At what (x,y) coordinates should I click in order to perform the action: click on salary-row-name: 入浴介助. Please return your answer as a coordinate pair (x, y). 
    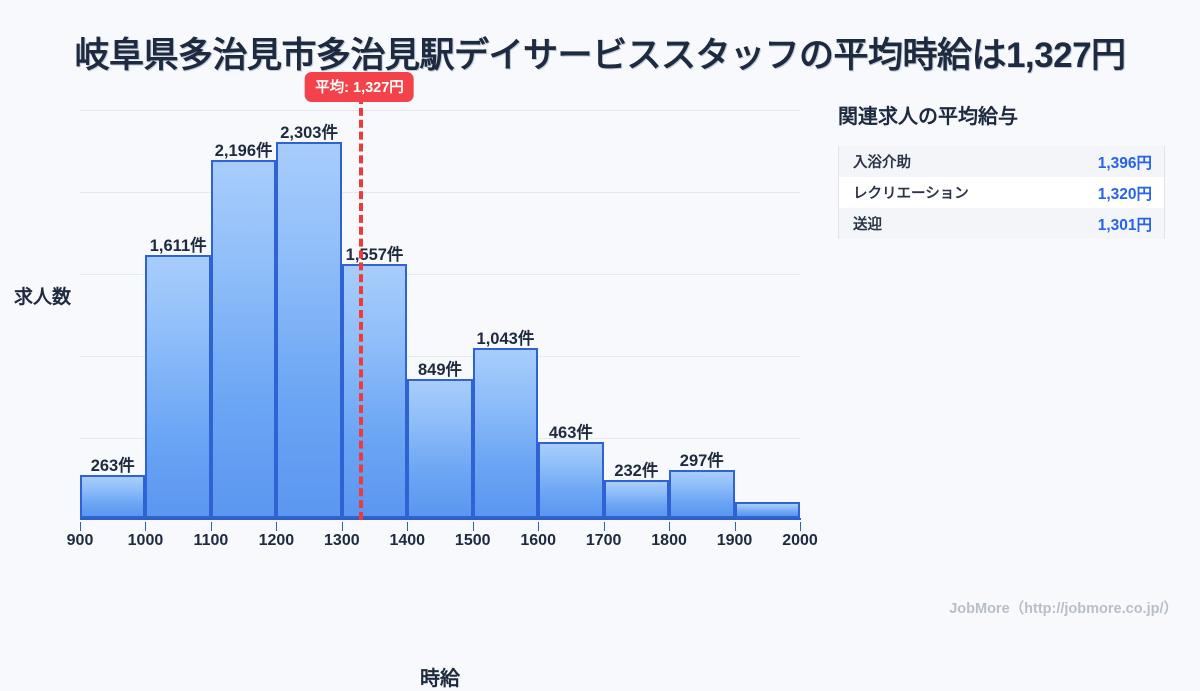
    Looking at the image, I should click on (882, 163).